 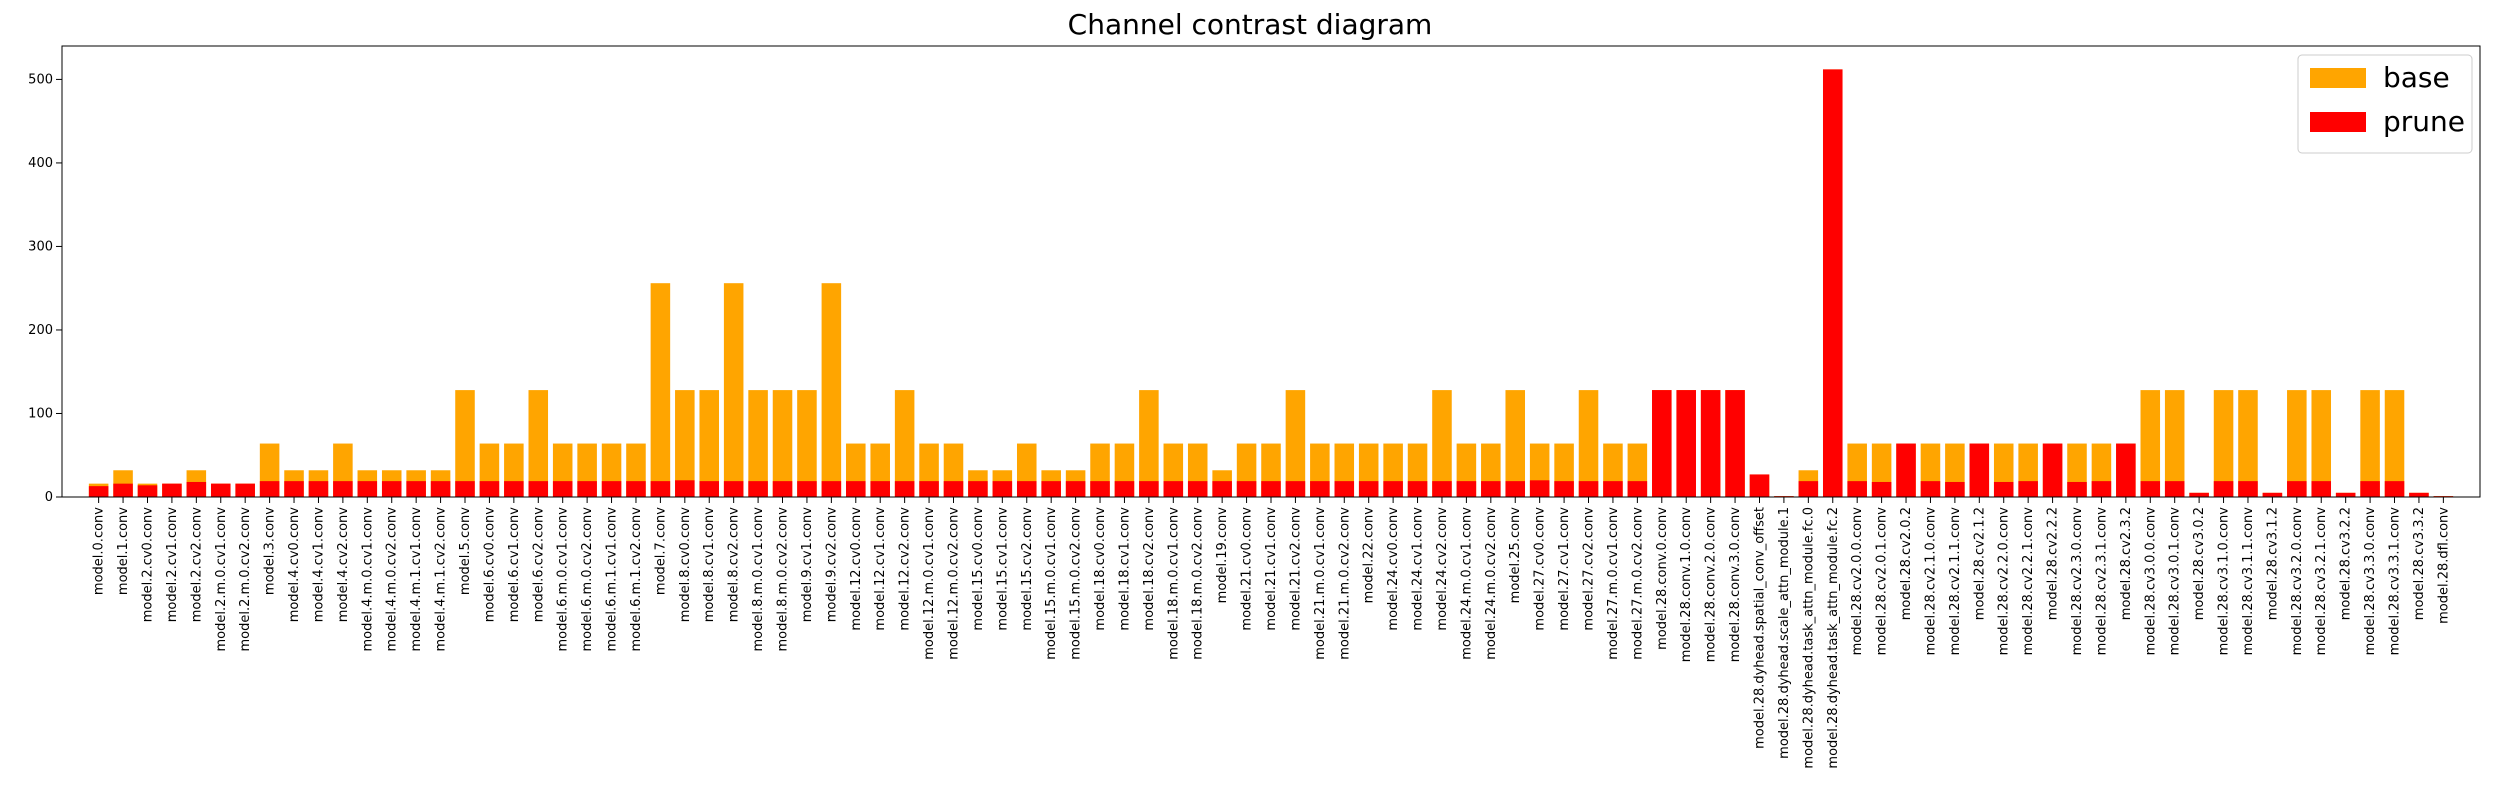 I want to click on x-tick-label: model.7.conv, so click(x=660, y=551).